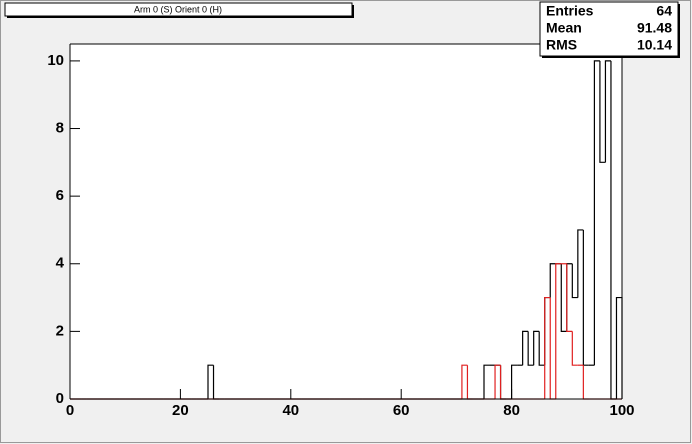  What do you see at coordinates (180, 410) in the screenshot?
I see `x-tick-label: 20` at bounding box center [180, 410].